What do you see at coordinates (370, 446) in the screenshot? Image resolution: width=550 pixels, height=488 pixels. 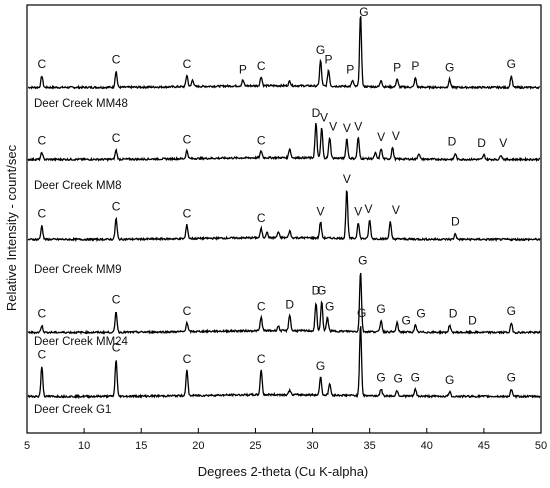 I see `x-tick-label: 35` at bounding box center [370, 446].